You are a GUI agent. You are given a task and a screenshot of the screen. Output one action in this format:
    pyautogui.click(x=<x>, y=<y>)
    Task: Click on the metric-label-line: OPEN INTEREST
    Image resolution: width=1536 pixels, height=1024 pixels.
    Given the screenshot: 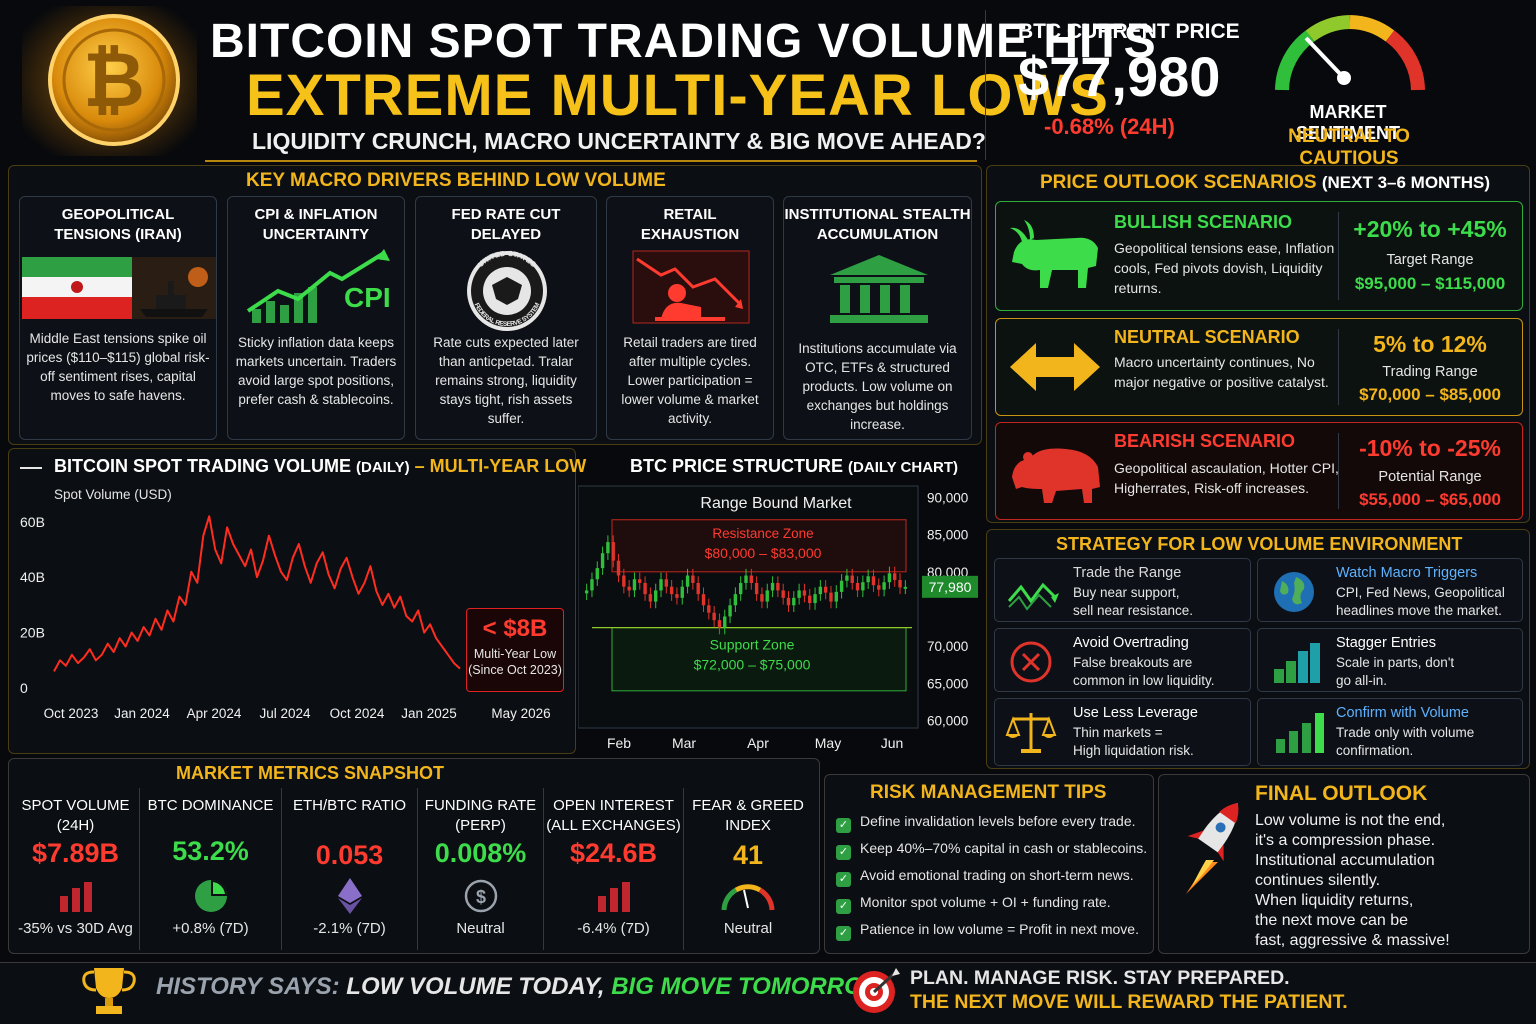 What is the action you would take?
    pyautogui.click(x=613, y=805)
    